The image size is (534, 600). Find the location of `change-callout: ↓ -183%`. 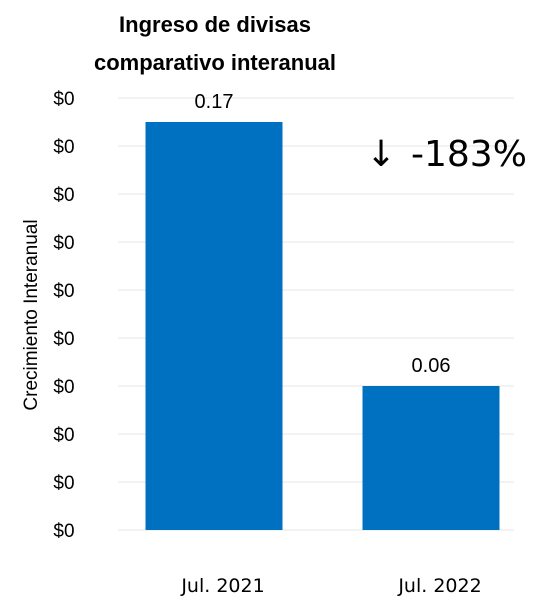

change-callout: ↓ -183% is located at coordinates (446, 154).